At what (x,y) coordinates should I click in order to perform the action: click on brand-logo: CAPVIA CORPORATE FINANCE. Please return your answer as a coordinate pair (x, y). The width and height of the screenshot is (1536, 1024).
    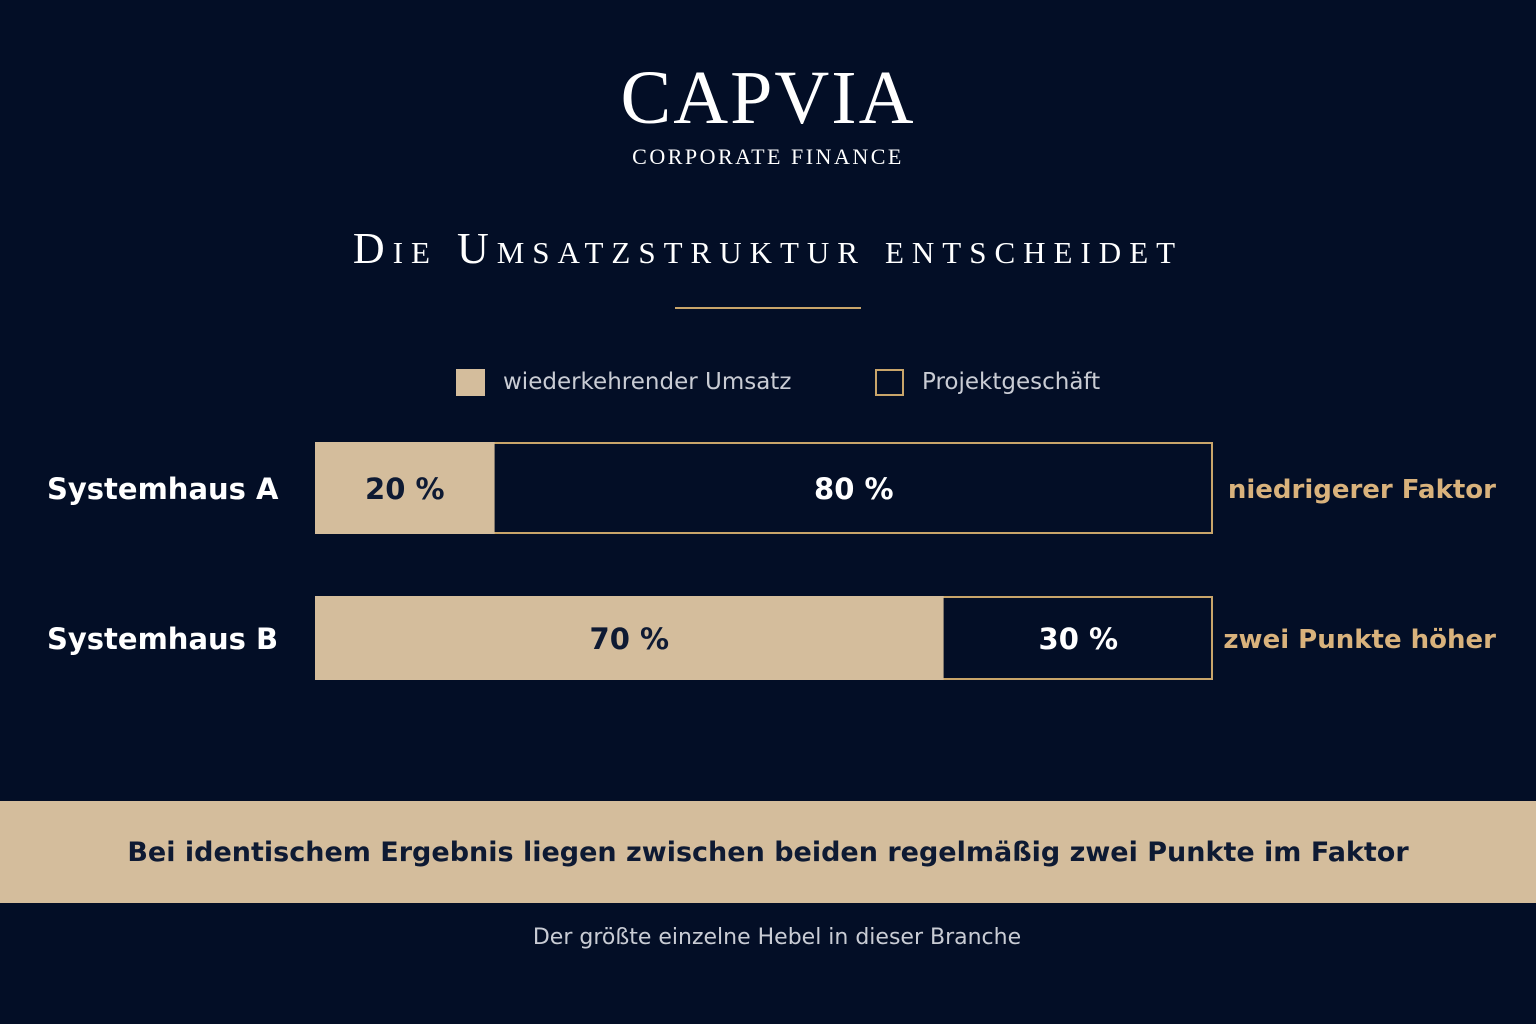
    Looking at the image, I should click on (768, 114).